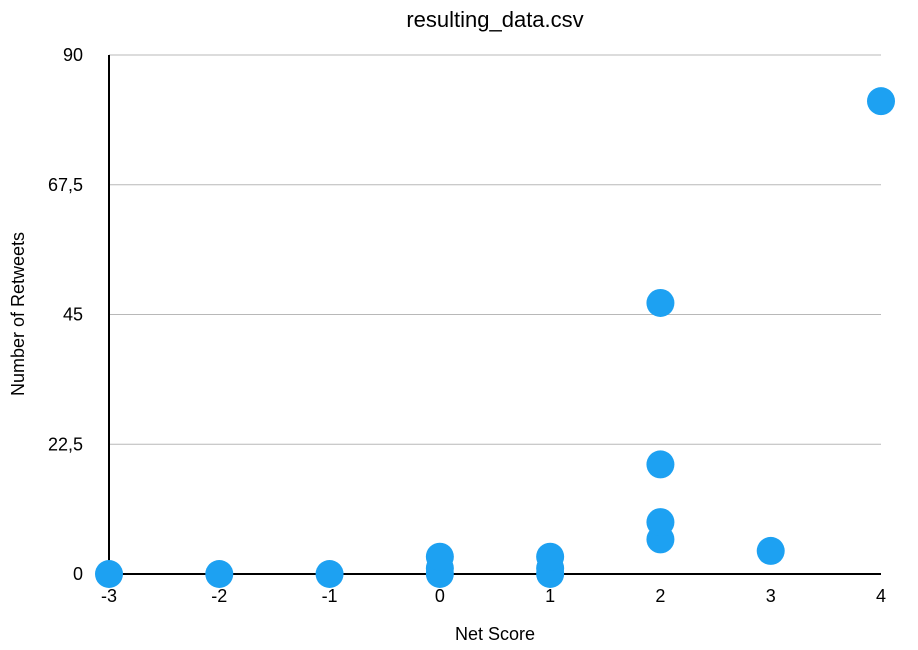  What do you see at coordinates (73, 315) in the screenshot?
I see `y-tick-label: 45` at bounding box center [73, 315].